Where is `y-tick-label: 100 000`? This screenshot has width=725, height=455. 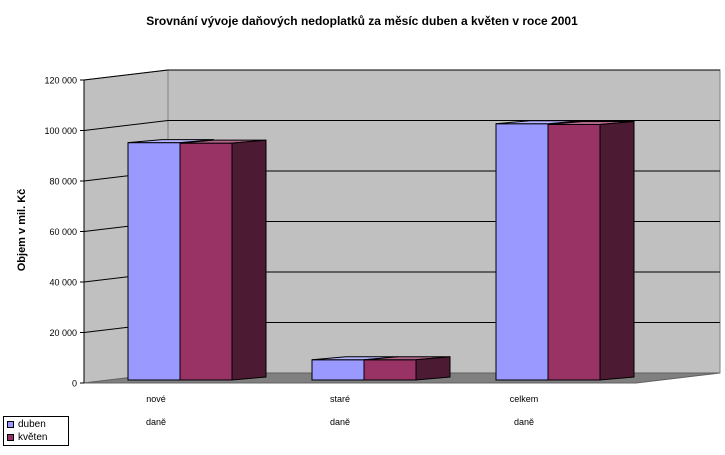
y-tick-label: 100 000 is located at coordinates (60, 131).